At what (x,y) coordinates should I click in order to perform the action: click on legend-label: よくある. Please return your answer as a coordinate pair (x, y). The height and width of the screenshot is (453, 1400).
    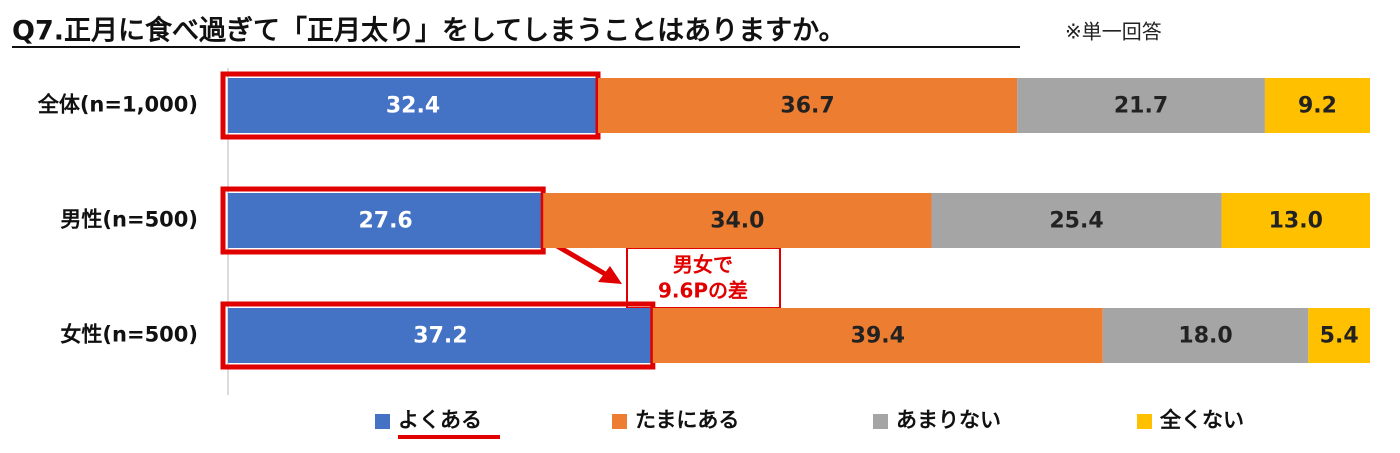
    Looking at the image, I should click on (440, 420).